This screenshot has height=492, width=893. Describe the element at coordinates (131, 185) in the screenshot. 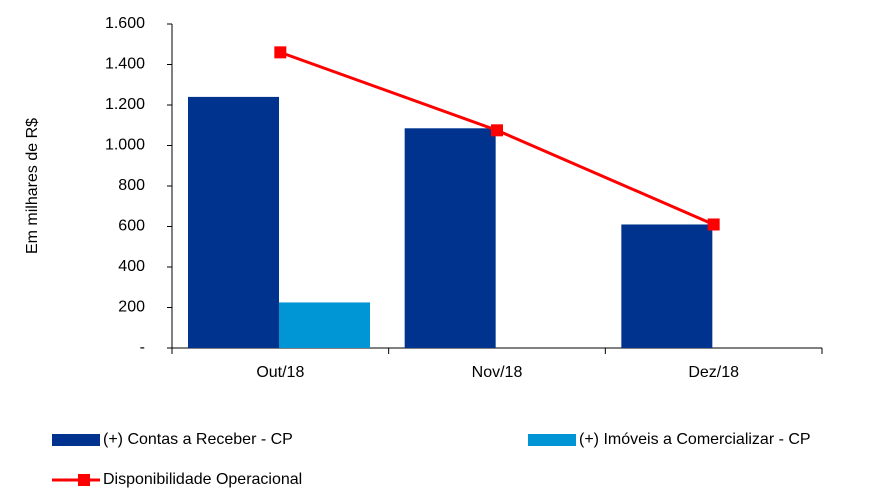

I see `y-tick-label: 800` at that location.